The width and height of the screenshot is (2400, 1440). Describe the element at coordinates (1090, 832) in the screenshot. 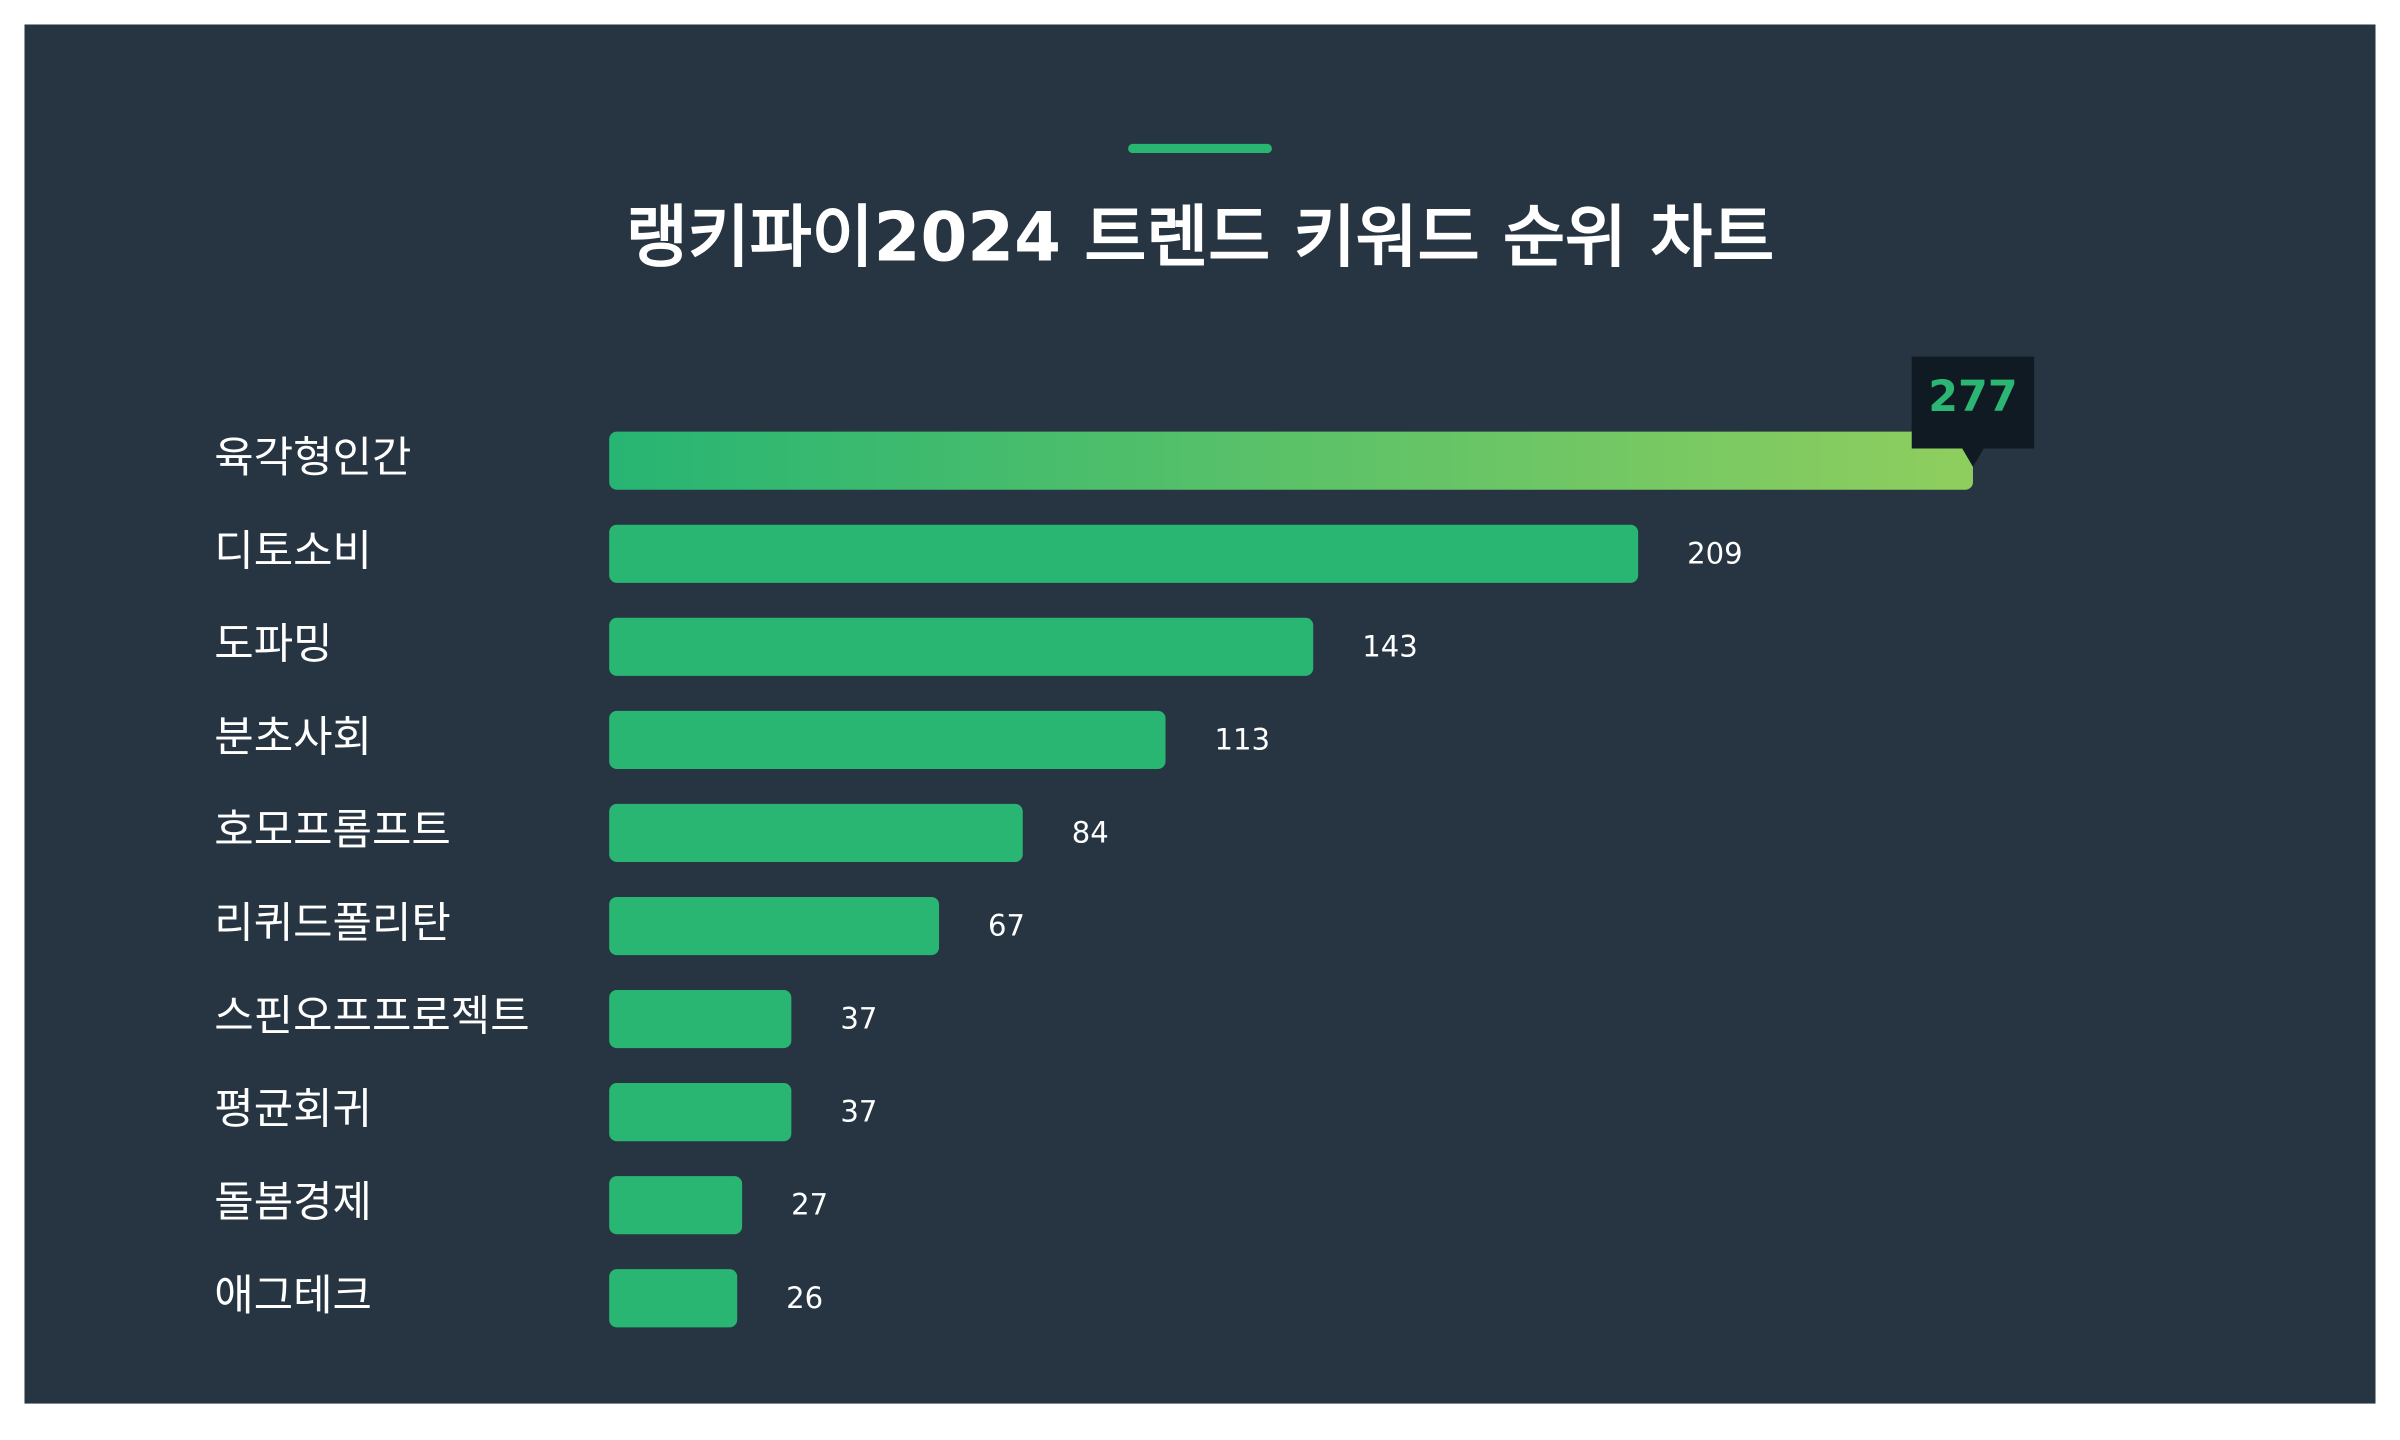

I see `value-label: 84` at that location.